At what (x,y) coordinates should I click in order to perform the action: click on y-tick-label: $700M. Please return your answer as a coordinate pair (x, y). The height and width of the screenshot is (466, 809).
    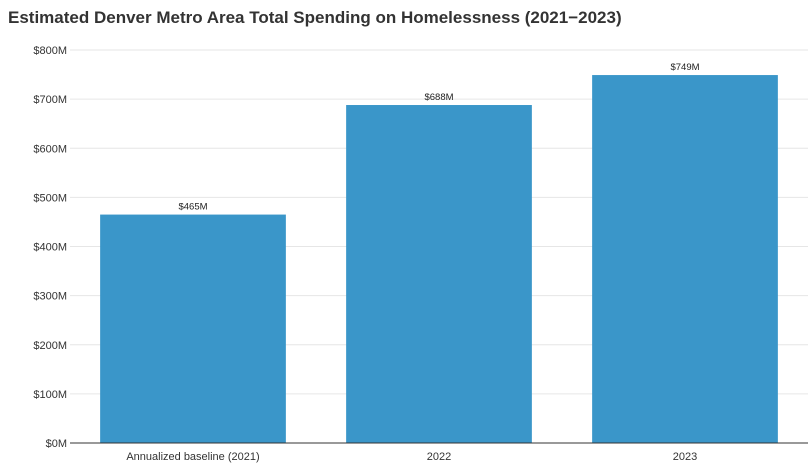
    Looking at the image, I should click on (50, 100).